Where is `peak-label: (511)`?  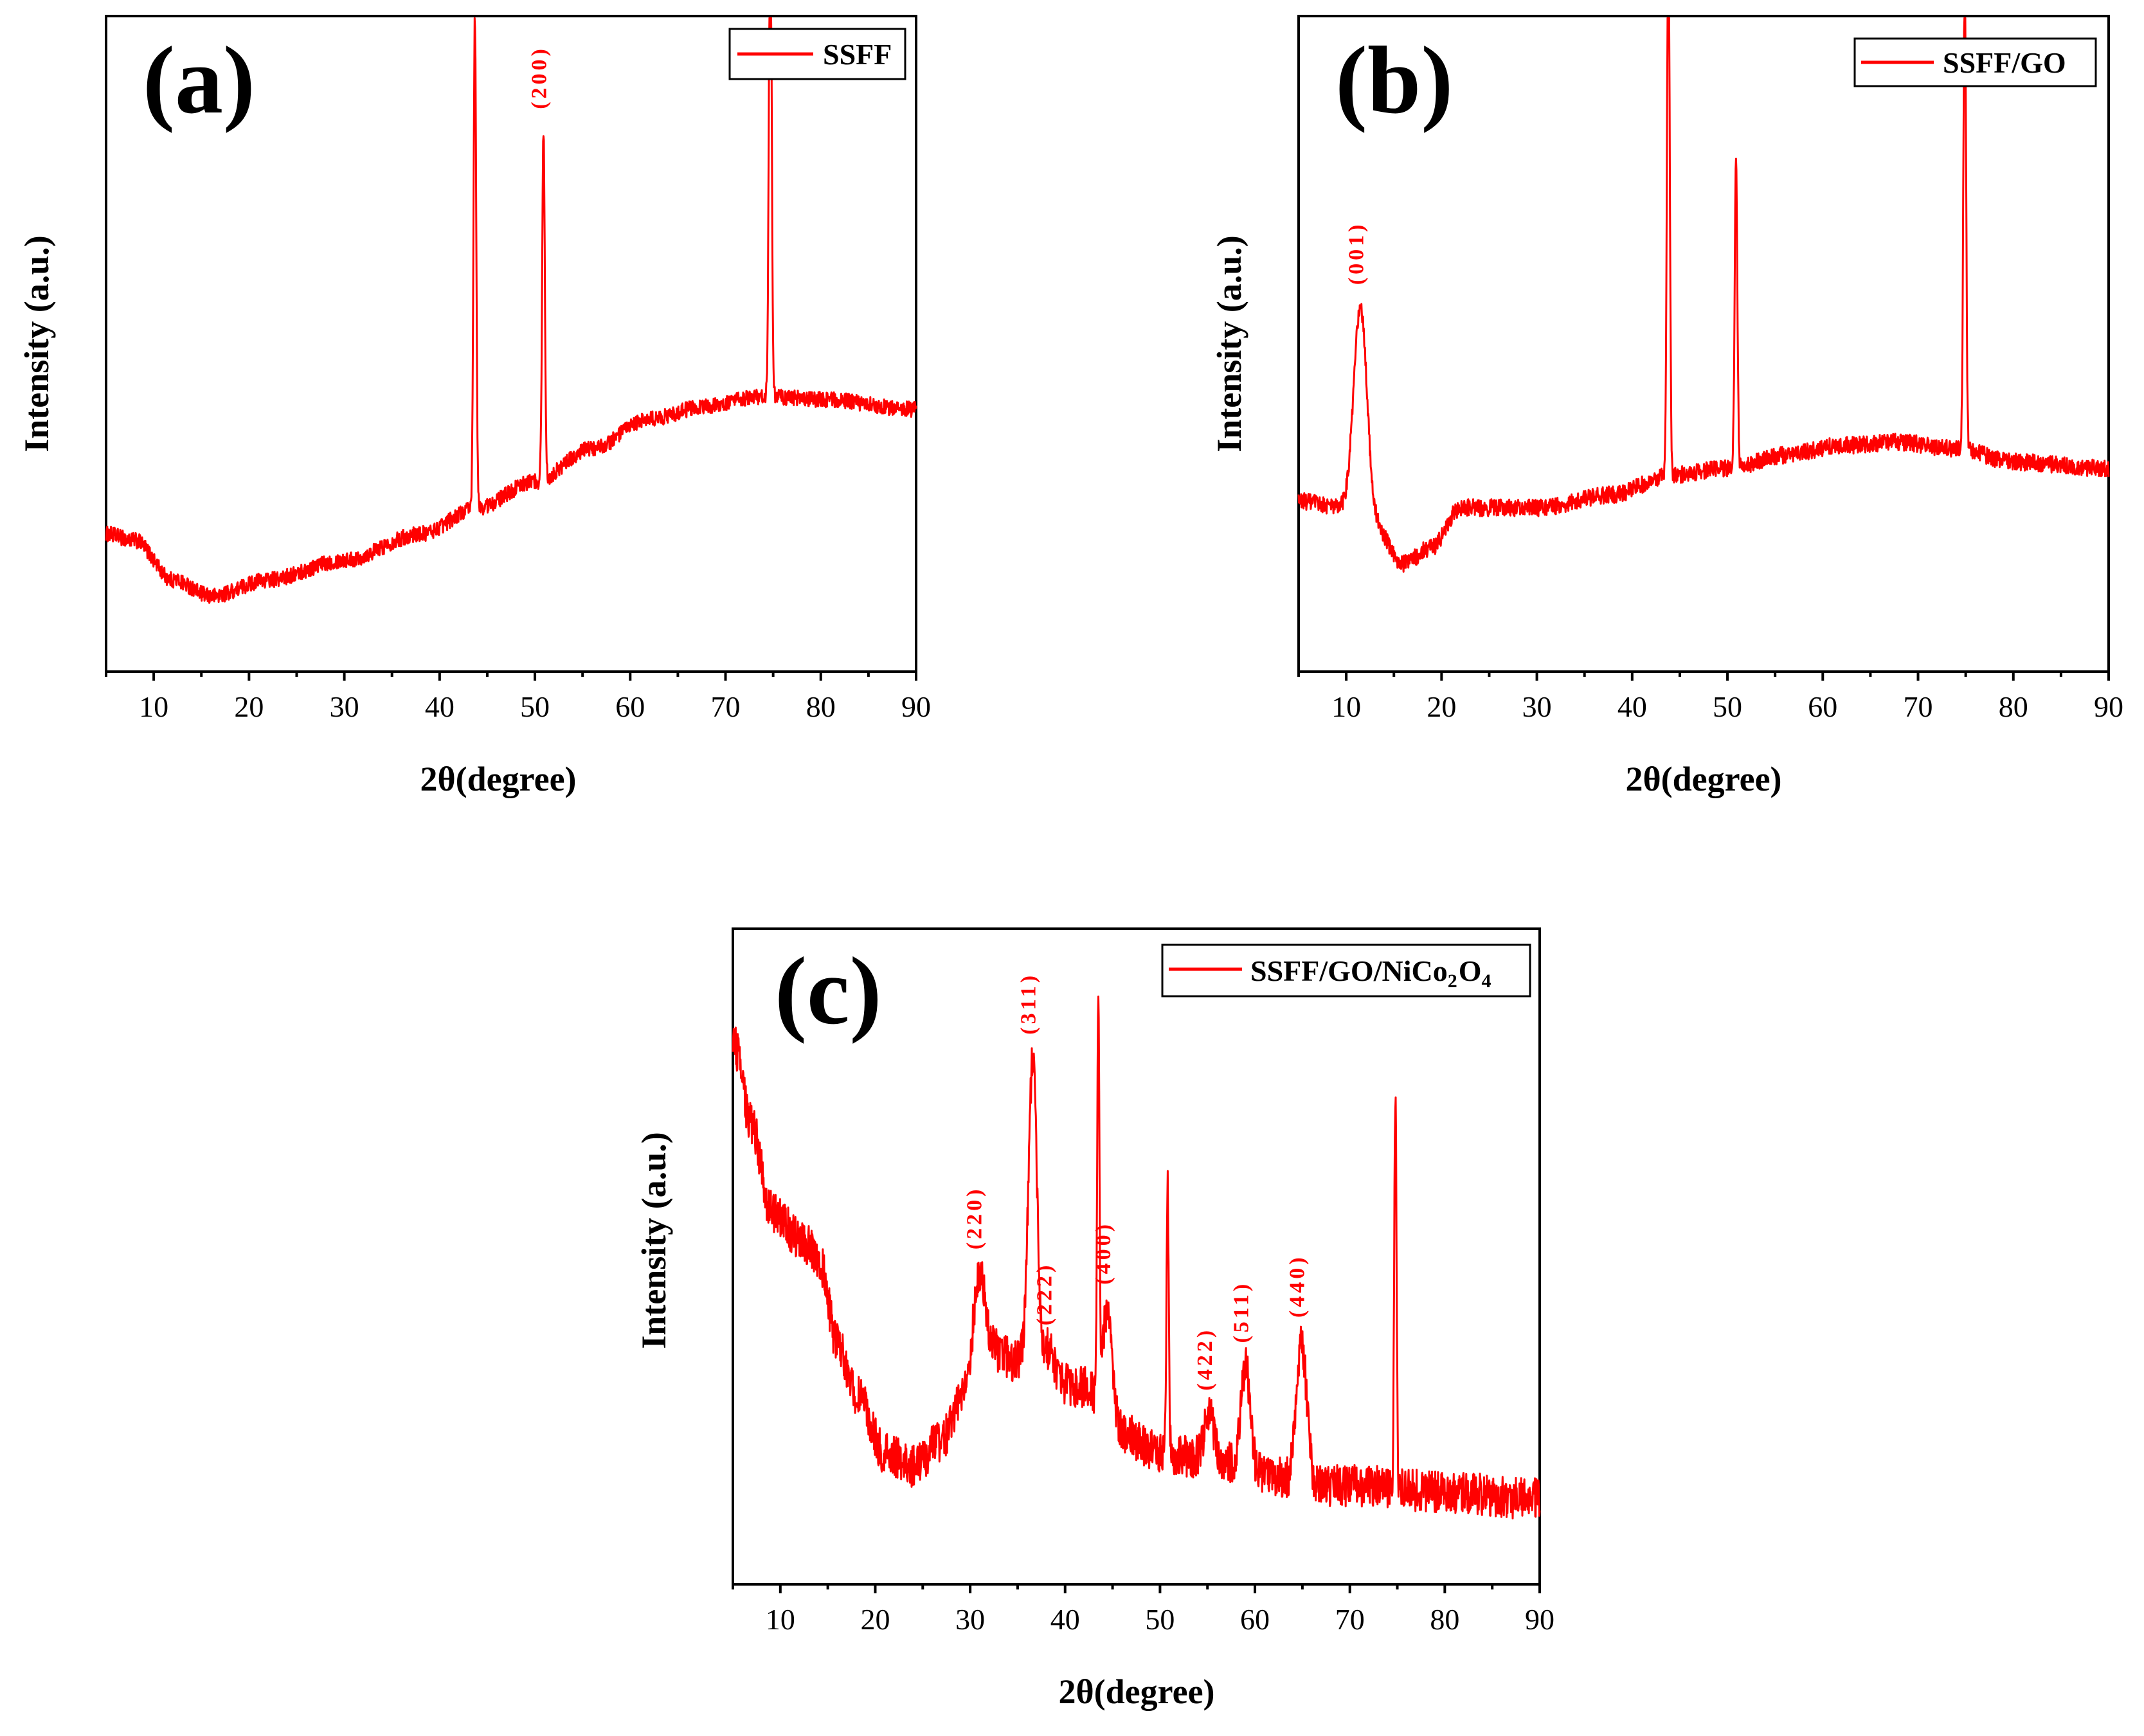
peak-label: (511) is located at coordinates (1241, 1312).